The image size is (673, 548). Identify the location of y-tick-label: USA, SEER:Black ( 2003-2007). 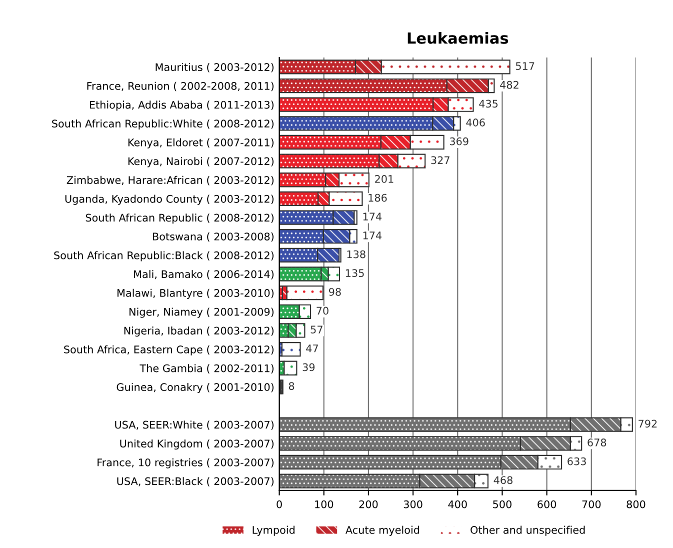
(195, 481).